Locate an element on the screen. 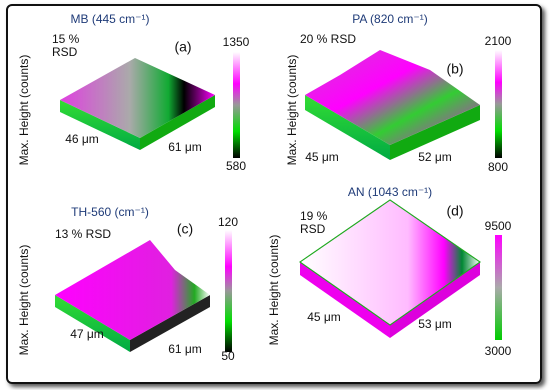  colorbar-max: 120 is located at coordinates (228, 222).